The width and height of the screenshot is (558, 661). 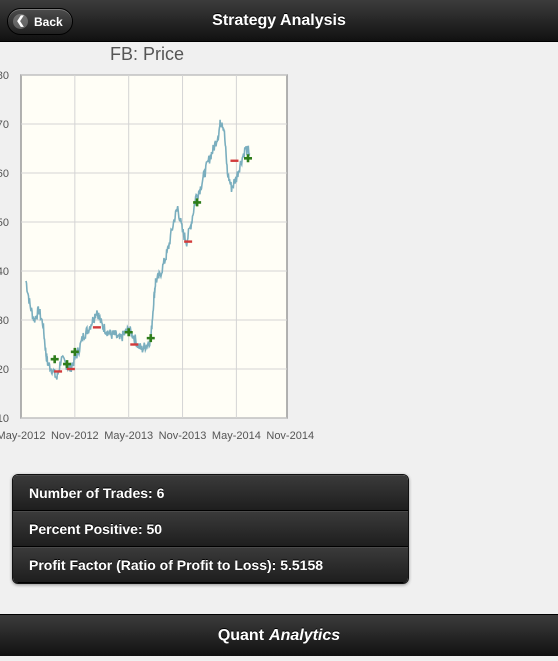 I want to click on chart-title: FB: Price, so click(x=147, y=54).